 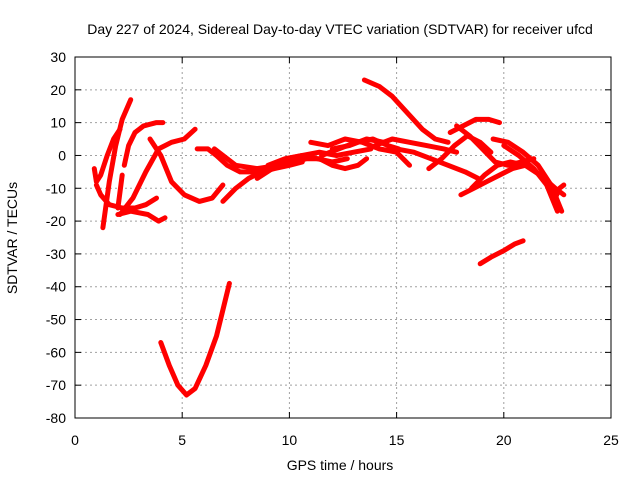 I want to click on y-tick-label: 10, so click(x=58, y=123).